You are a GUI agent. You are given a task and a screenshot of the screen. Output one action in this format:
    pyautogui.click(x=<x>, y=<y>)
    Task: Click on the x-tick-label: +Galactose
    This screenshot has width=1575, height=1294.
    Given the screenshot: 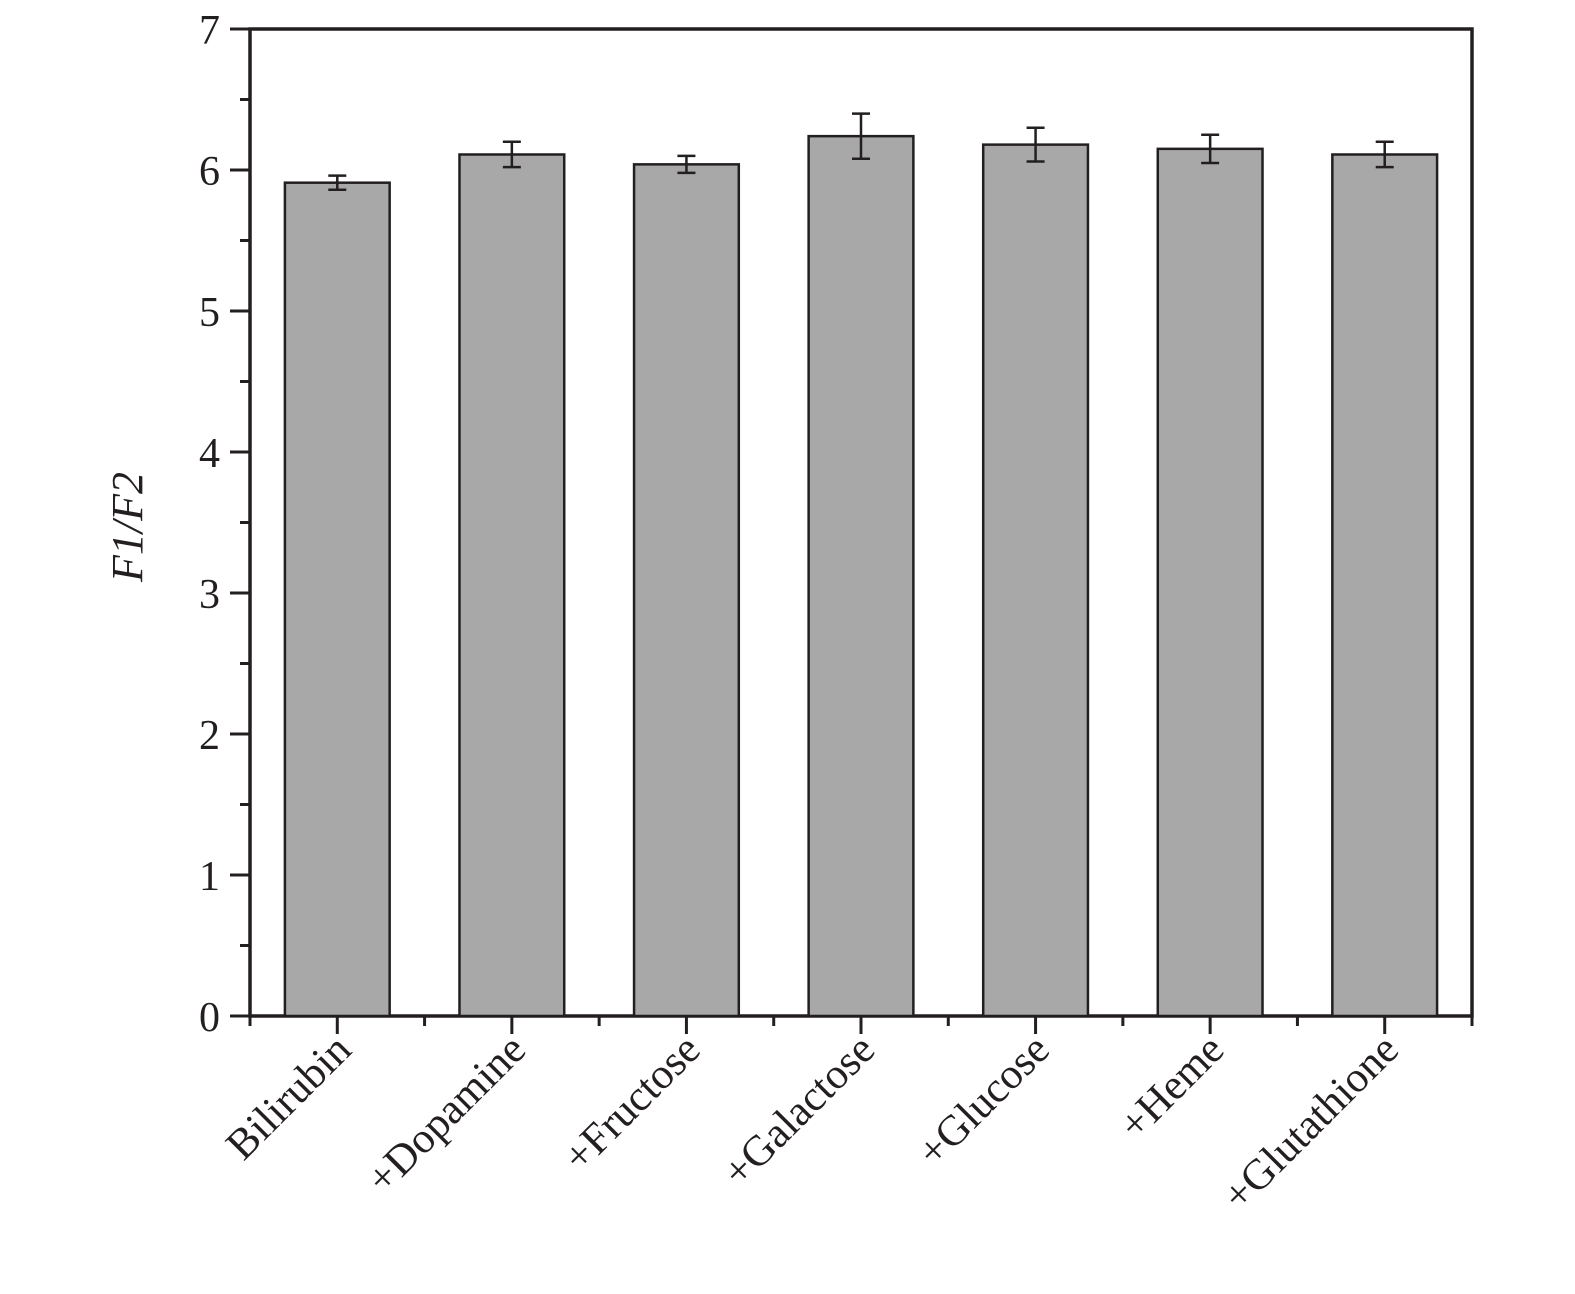 What is the action you would take?
    pyautogui.click(x=799, y=1111)
    